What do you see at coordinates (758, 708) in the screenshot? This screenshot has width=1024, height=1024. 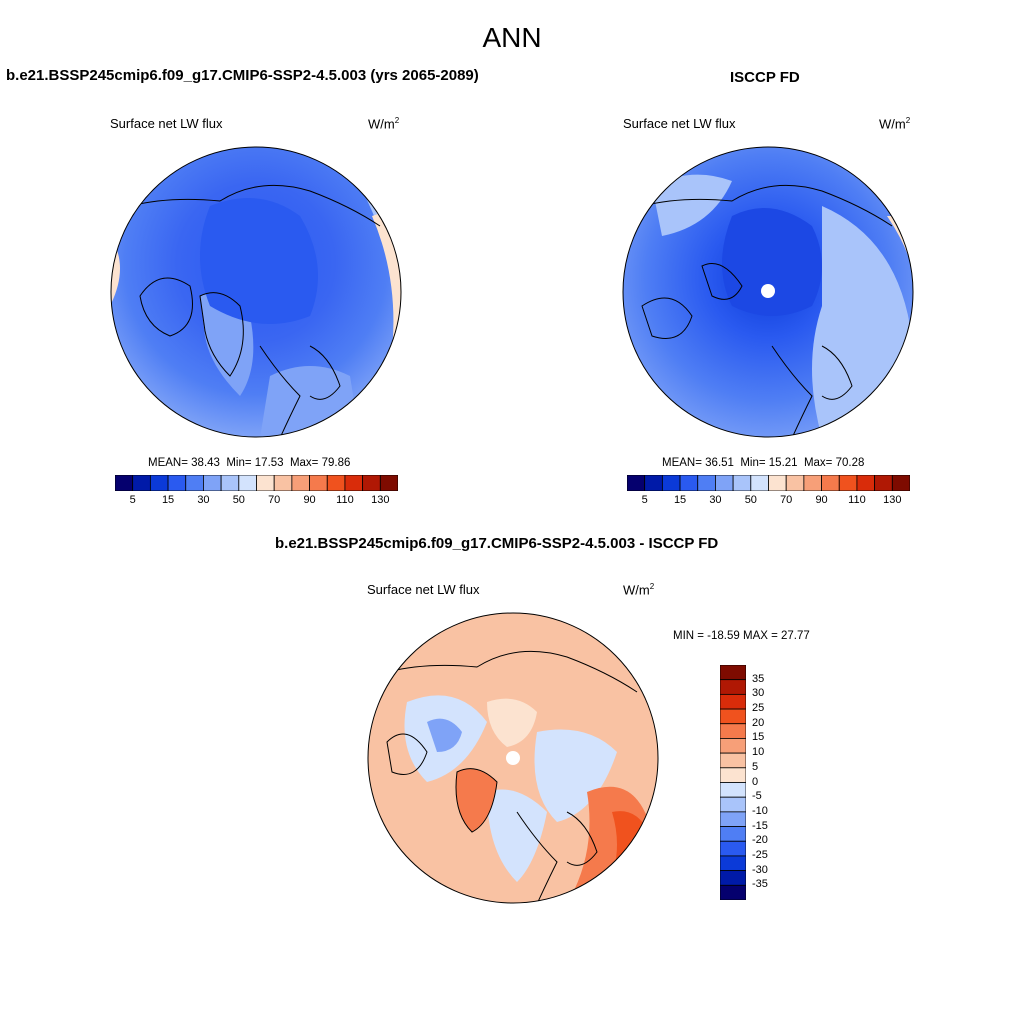 I see `diff-colorbar-tick-label: 25` at bounding box center [758, 708].